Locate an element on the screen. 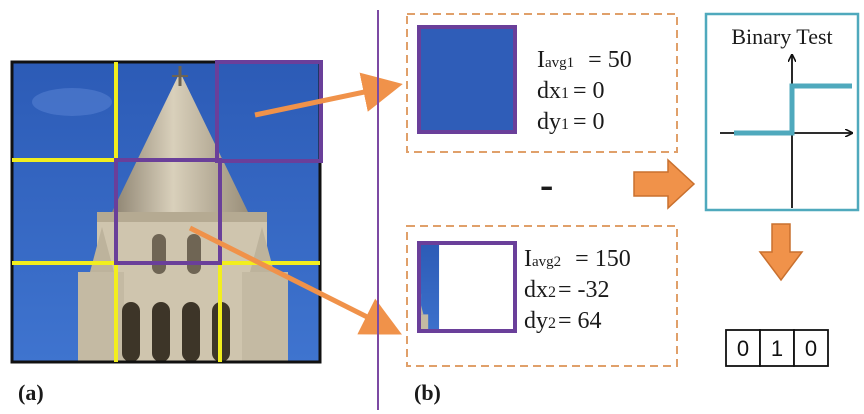  panel-a-label: (a) is located at coordinates (31, 392).